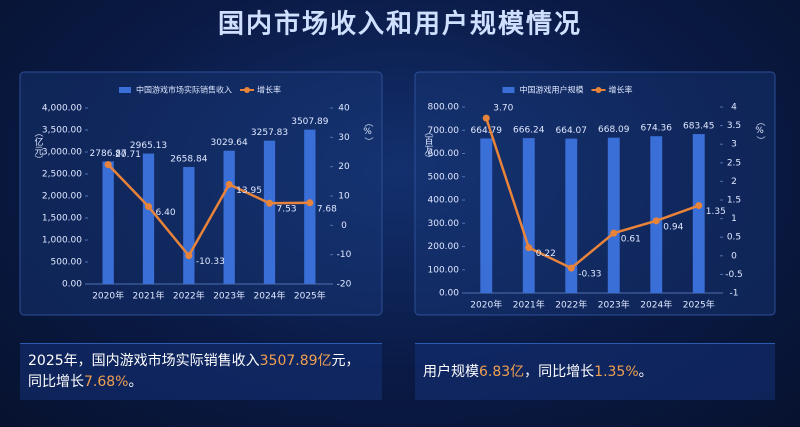  I want to click on y2-tick-label: 40, so click(344, 109).